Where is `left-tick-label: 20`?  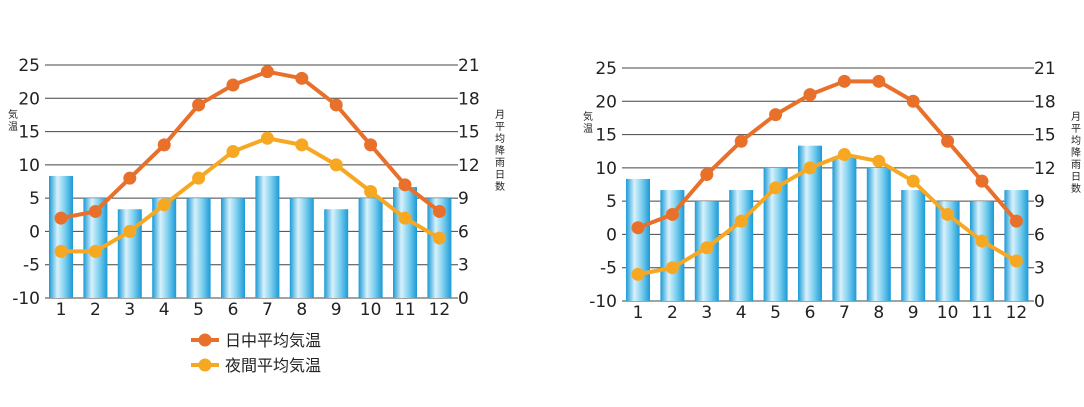 left-tick-label: 20 is located at coordinates (606, 102).